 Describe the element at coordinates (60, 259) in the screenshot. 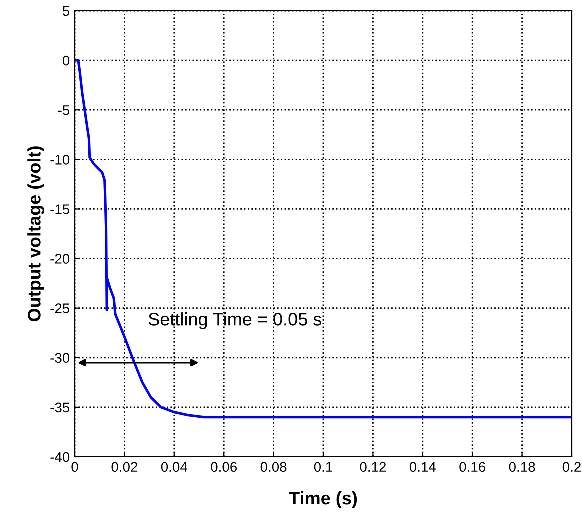

I see `y-tick-label: -20` at that location.